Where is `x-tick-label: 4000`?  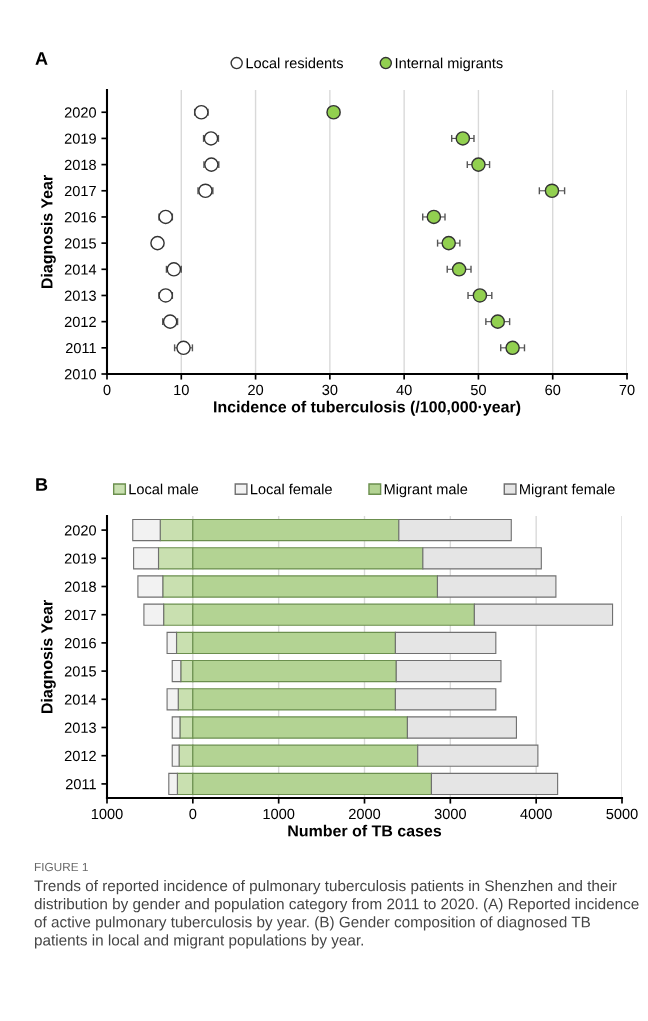
x-tick-label: 4000 is located at coordinates (536, 814).